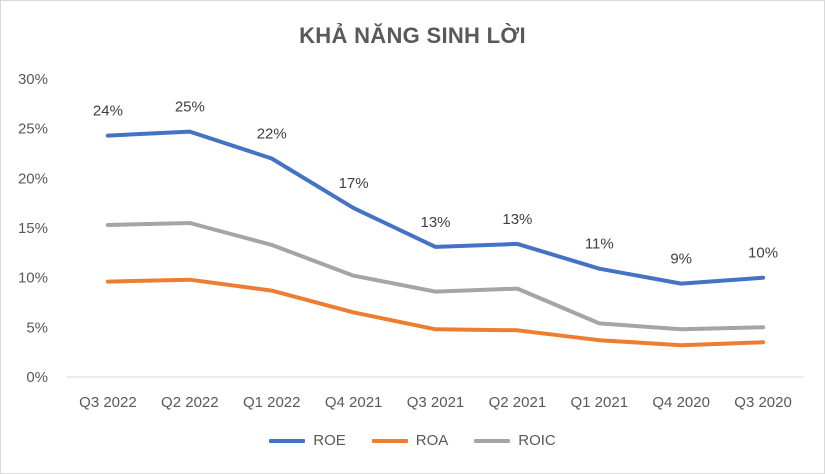  Describe the element at coordinates (272, 402) in the screenshot. I see `x-tick-label: Q1 2022` at that location.